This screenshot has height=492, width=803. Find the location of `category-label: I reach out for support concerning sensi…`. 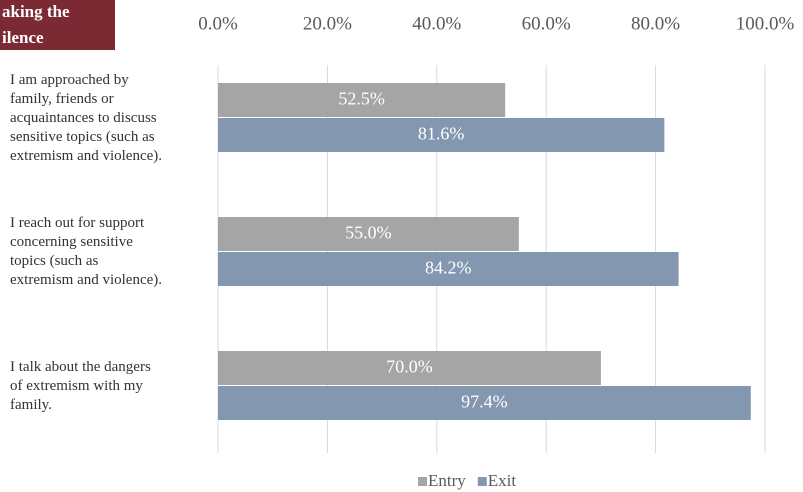

category-label: I reach out for support concerning sensi… is located at coordinates (86, 251).